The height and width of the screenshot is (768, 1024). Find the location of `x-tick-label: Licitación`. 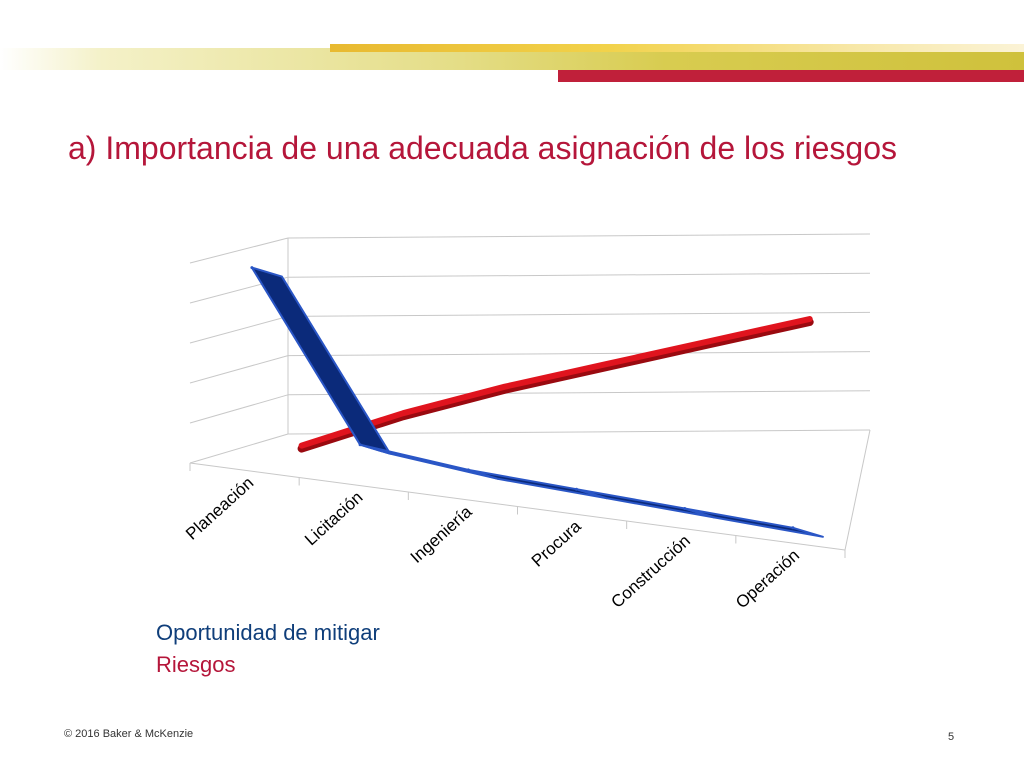

x-tick-label: Licitación is located at coordinates (333, 519).